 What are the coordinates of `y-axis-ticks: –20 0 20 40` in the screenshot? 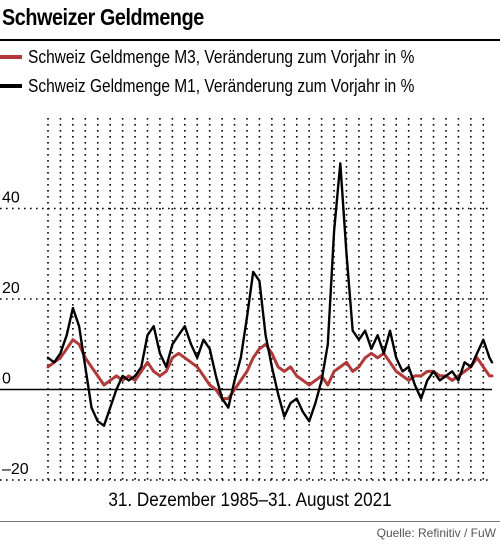 It's located at (15, 334).